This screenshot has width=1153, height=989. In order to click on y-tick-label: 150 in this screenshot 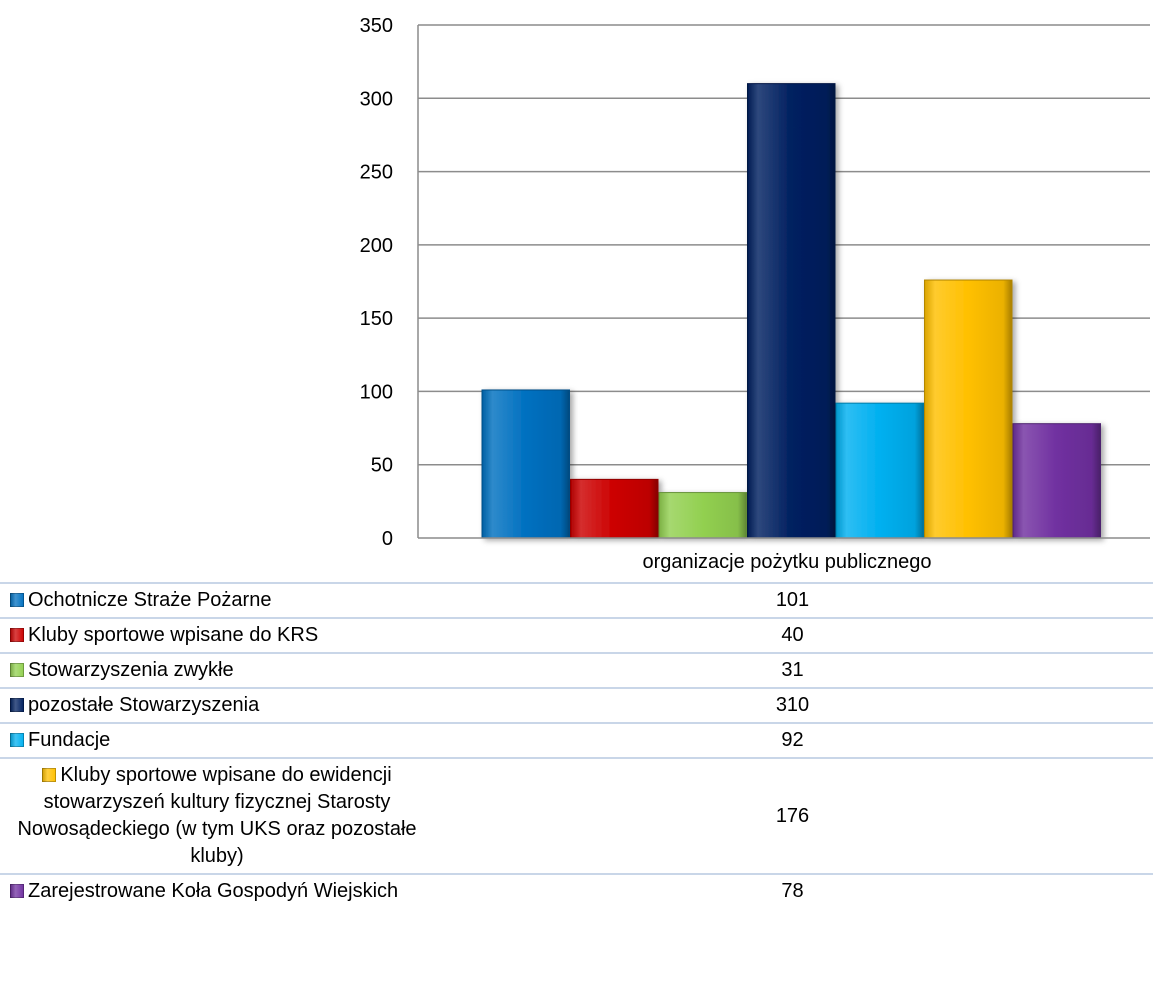, I will do `click(376, 319)`.